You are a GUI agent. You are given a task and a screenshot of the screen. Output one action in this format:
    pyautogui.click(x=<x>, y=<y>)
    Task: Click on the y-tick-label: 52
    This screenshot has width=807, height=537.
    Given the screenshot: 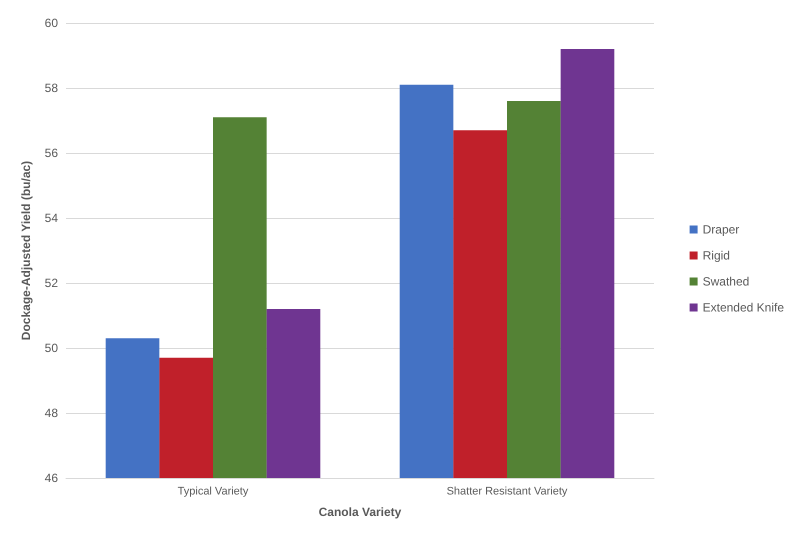 What is the action you would take?
    pyautogui.click(x=51, y=283)
    